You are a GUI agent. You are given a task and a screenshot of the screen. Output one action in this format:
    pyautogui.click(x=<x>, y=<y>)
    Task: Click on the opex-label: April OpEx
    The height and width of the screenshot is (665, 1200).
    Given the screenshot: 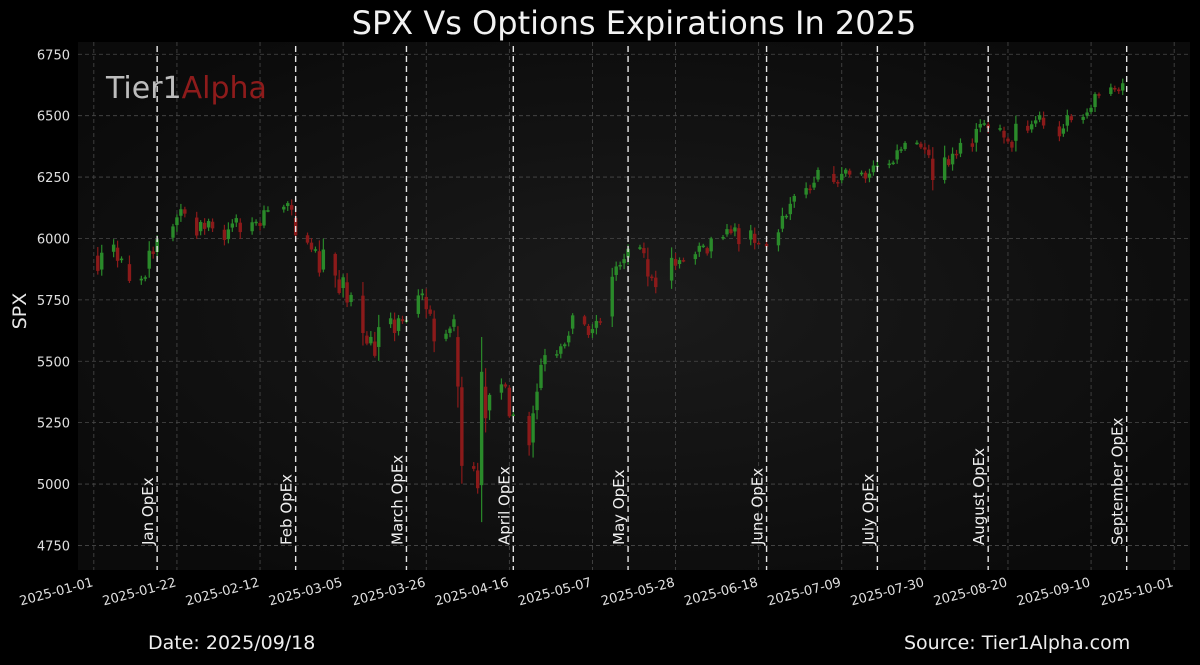 What is the action you would take?
    pyautogui.click(x=504, y=505)
    